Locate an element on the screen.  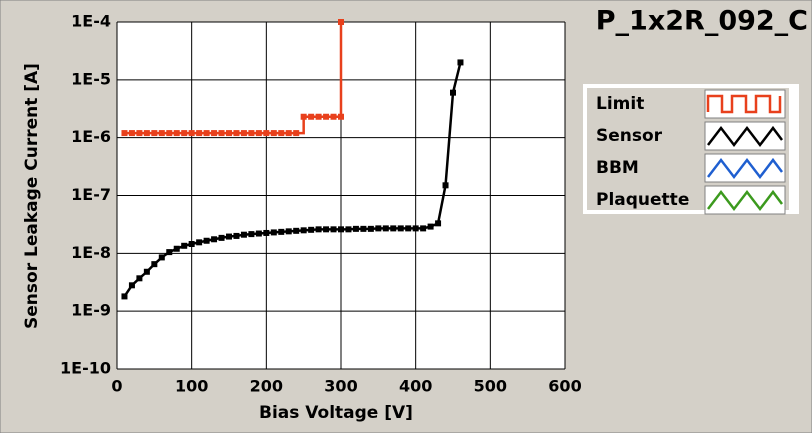
y-tick-label: 1E-4 is located at coordinates (91, 21).